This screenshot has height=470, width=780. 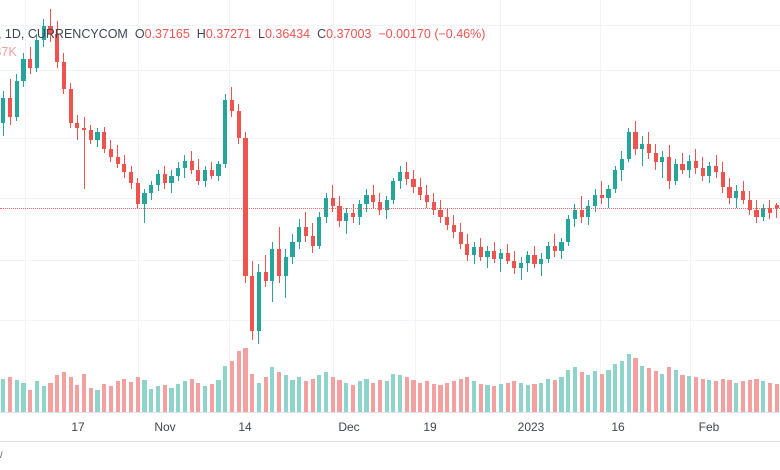 I want to click on horizontal-gridline, so click(x=390, y=70).